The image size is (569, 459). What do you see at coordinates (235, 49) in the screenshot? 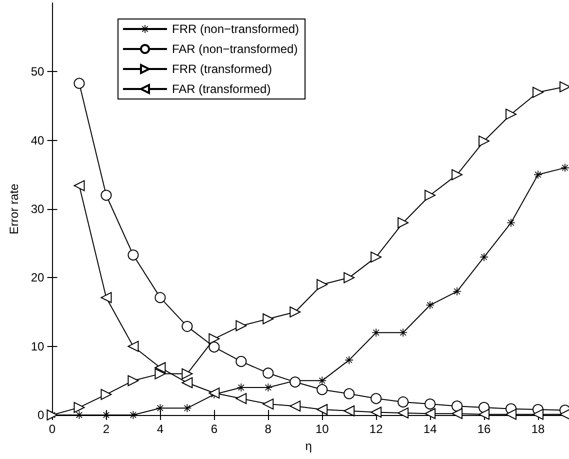
I see `legend-label: FAR (non−transformed)` at bounding box center [235, 49].